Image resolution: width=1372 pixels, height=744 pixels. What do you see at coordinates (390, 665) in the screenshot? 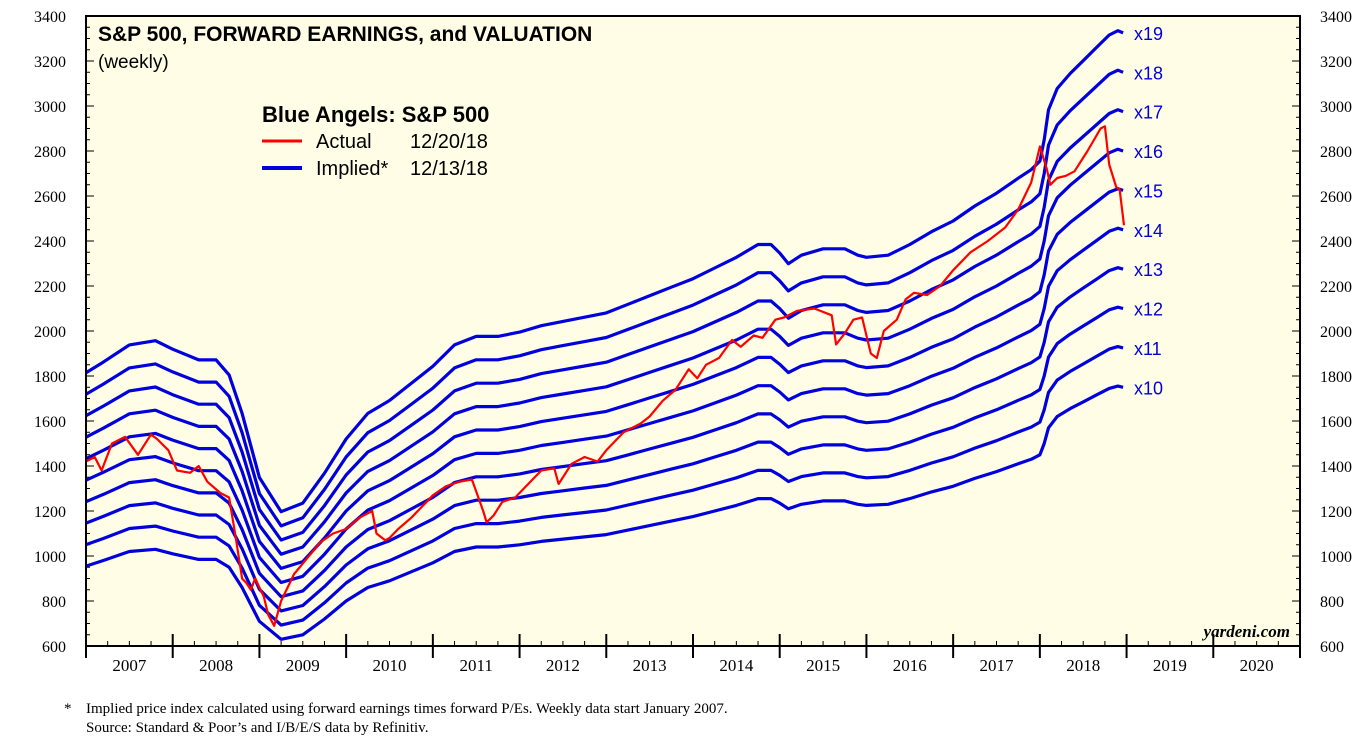
I see `x-tick-label: 2010` at bounding box center [390, 665].